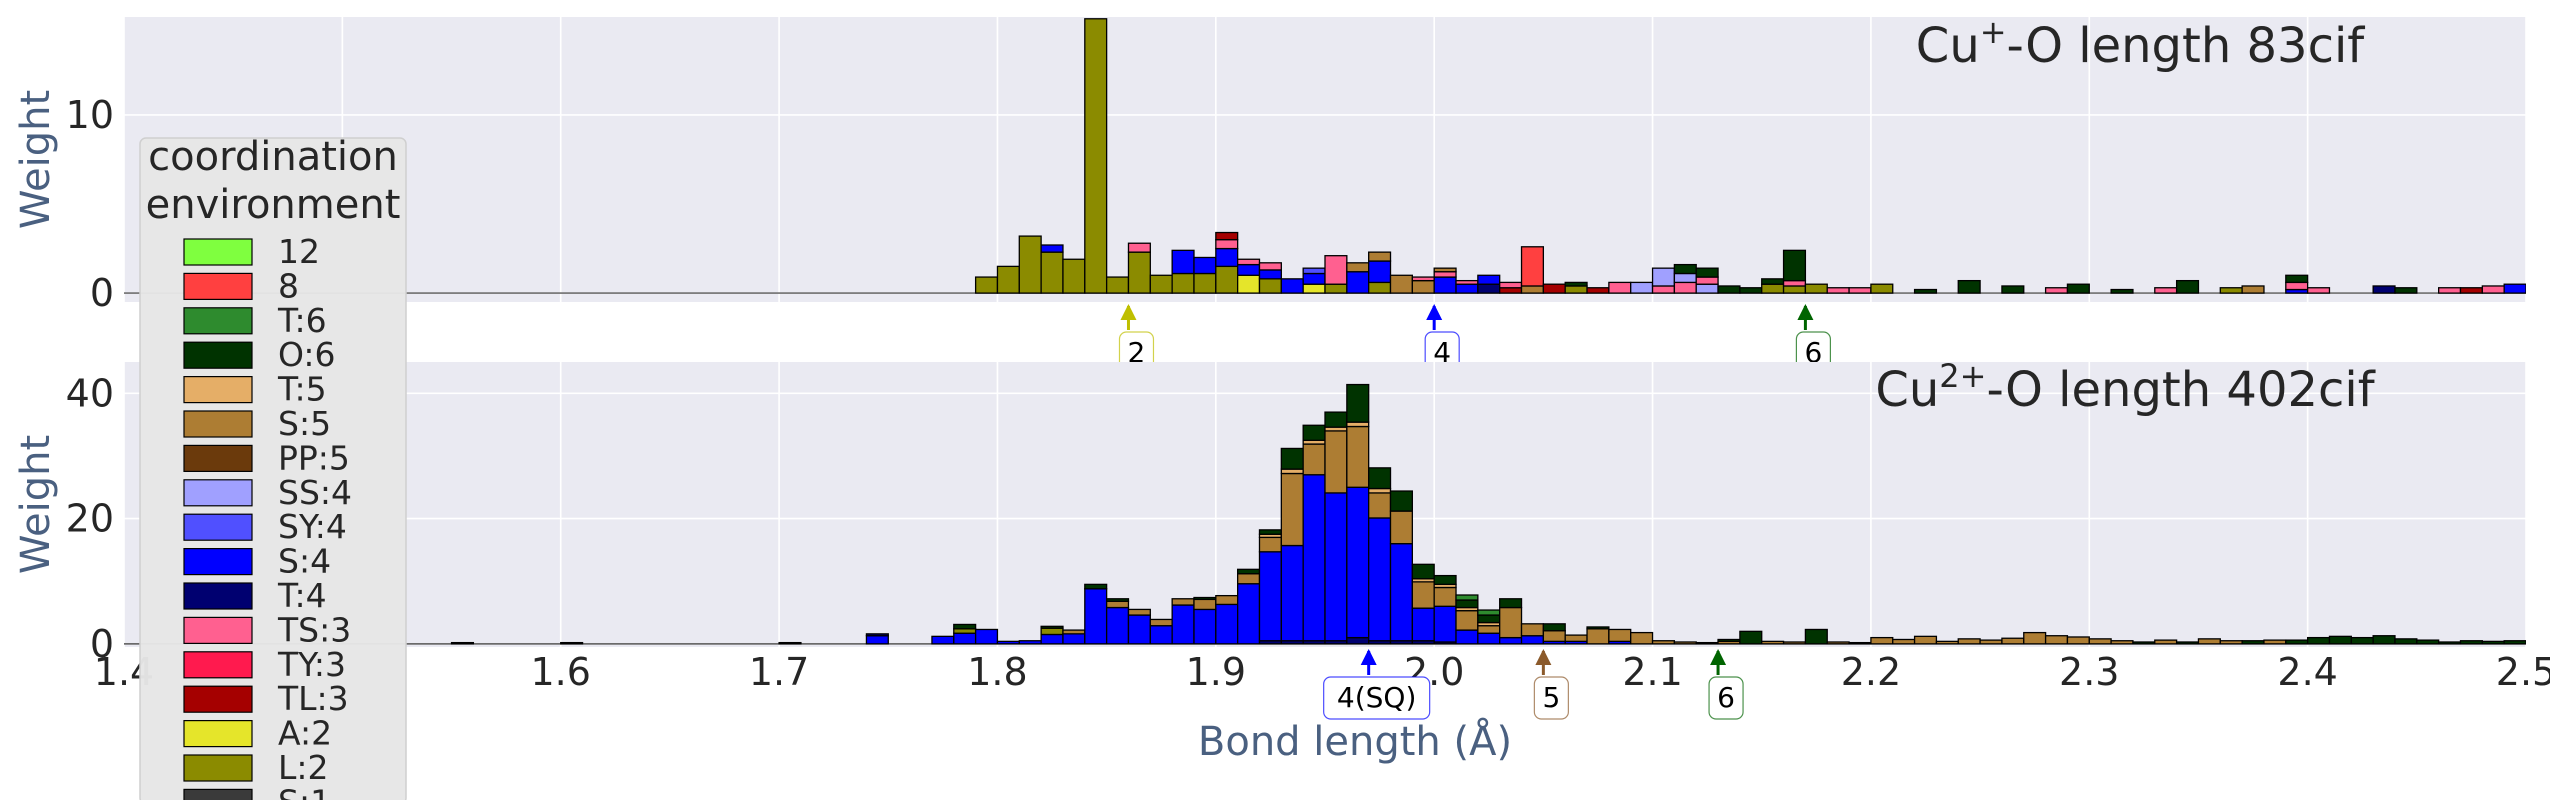 The height and width of the screenshot is (800, 2550). I want to click on chart-title: Cu+-O length 83cif, so click(2141, 43).